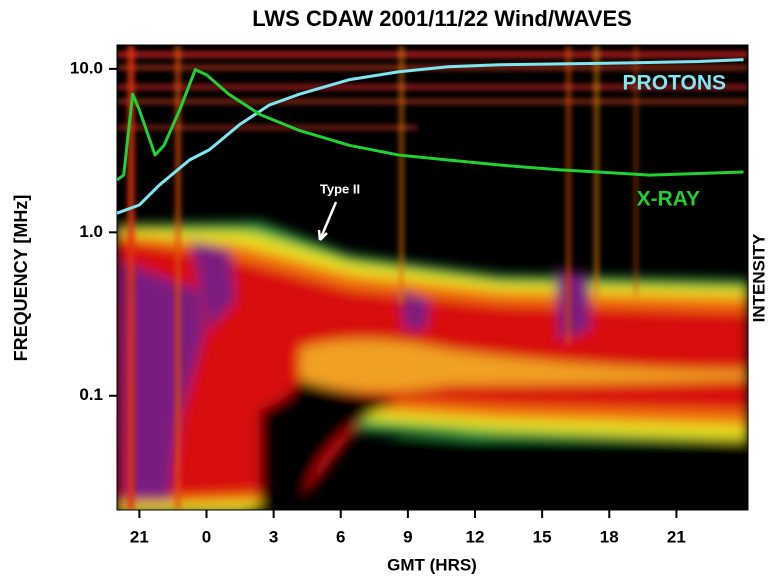  Describe the element at coordinates (432, 564) in the screenshot. I see `x-axis-label: GMT (HRS)` at that location.